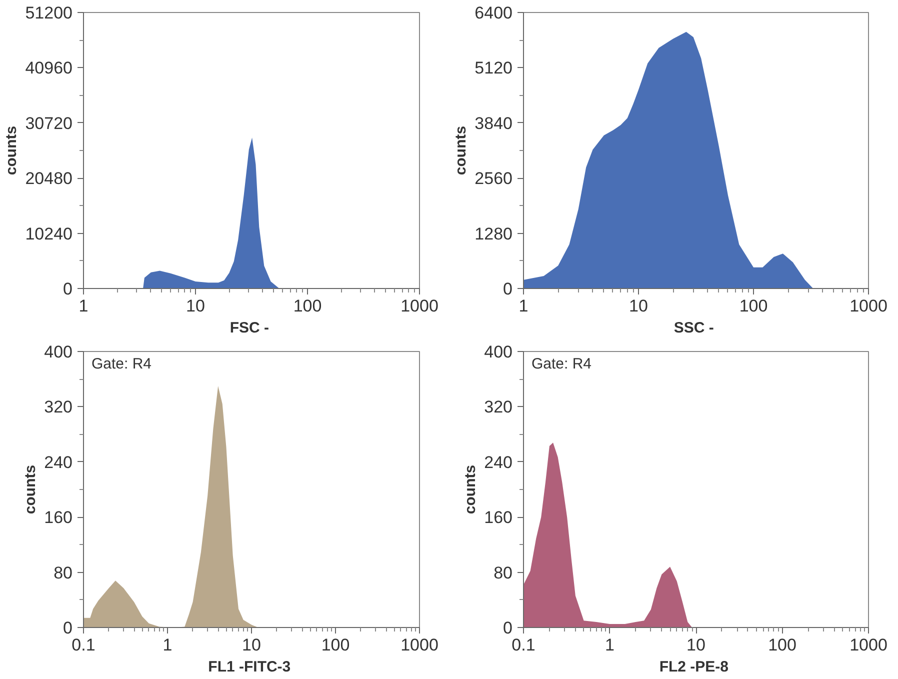 This screenshot has height=679, width=898. Describe the element at coordinates (493, 68) in the screenshot. I see `y-tick-label: 5120` at that location.